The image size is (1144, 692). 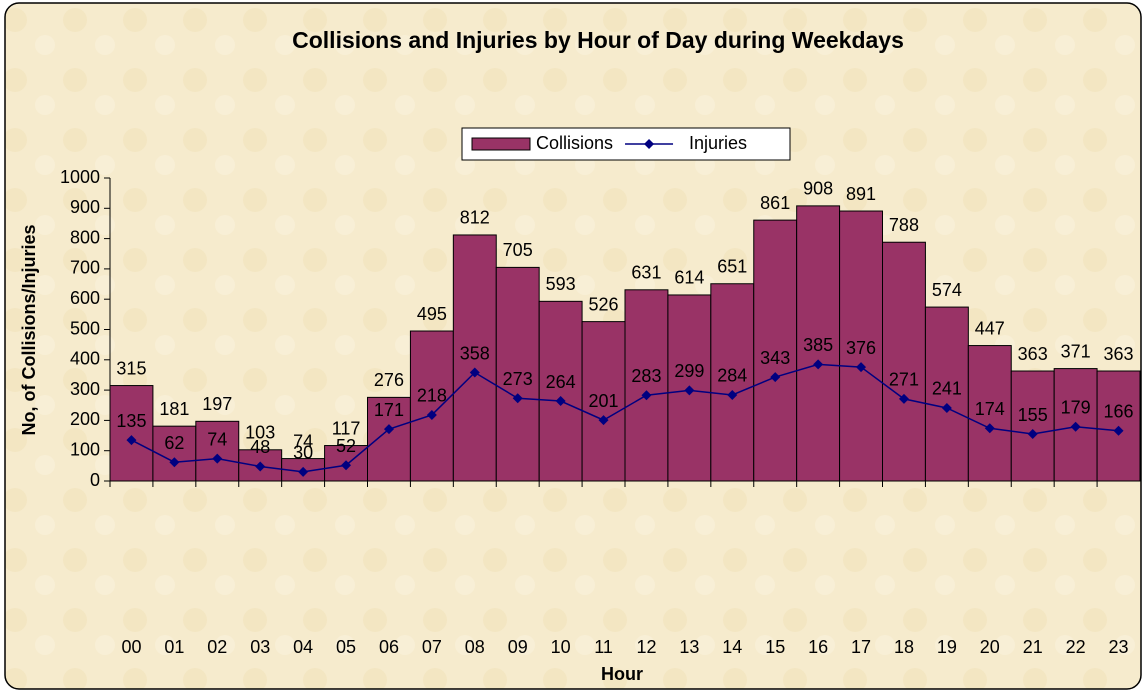 I want to click on line-value-label: 135, so click(x=131, y=421).